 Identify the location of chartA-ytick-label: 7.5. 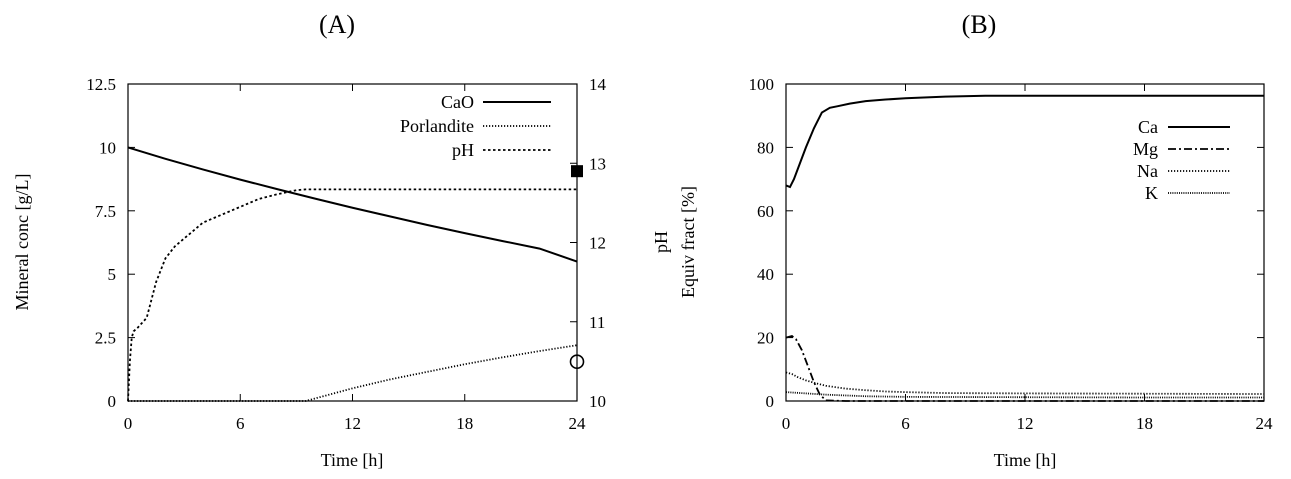
(105, 211).